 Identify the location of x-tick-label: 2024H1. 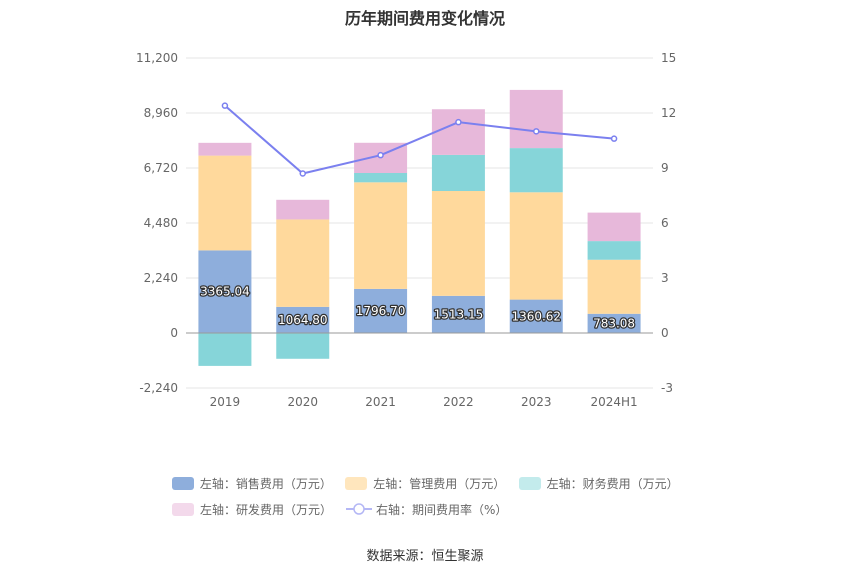
(613, 402).